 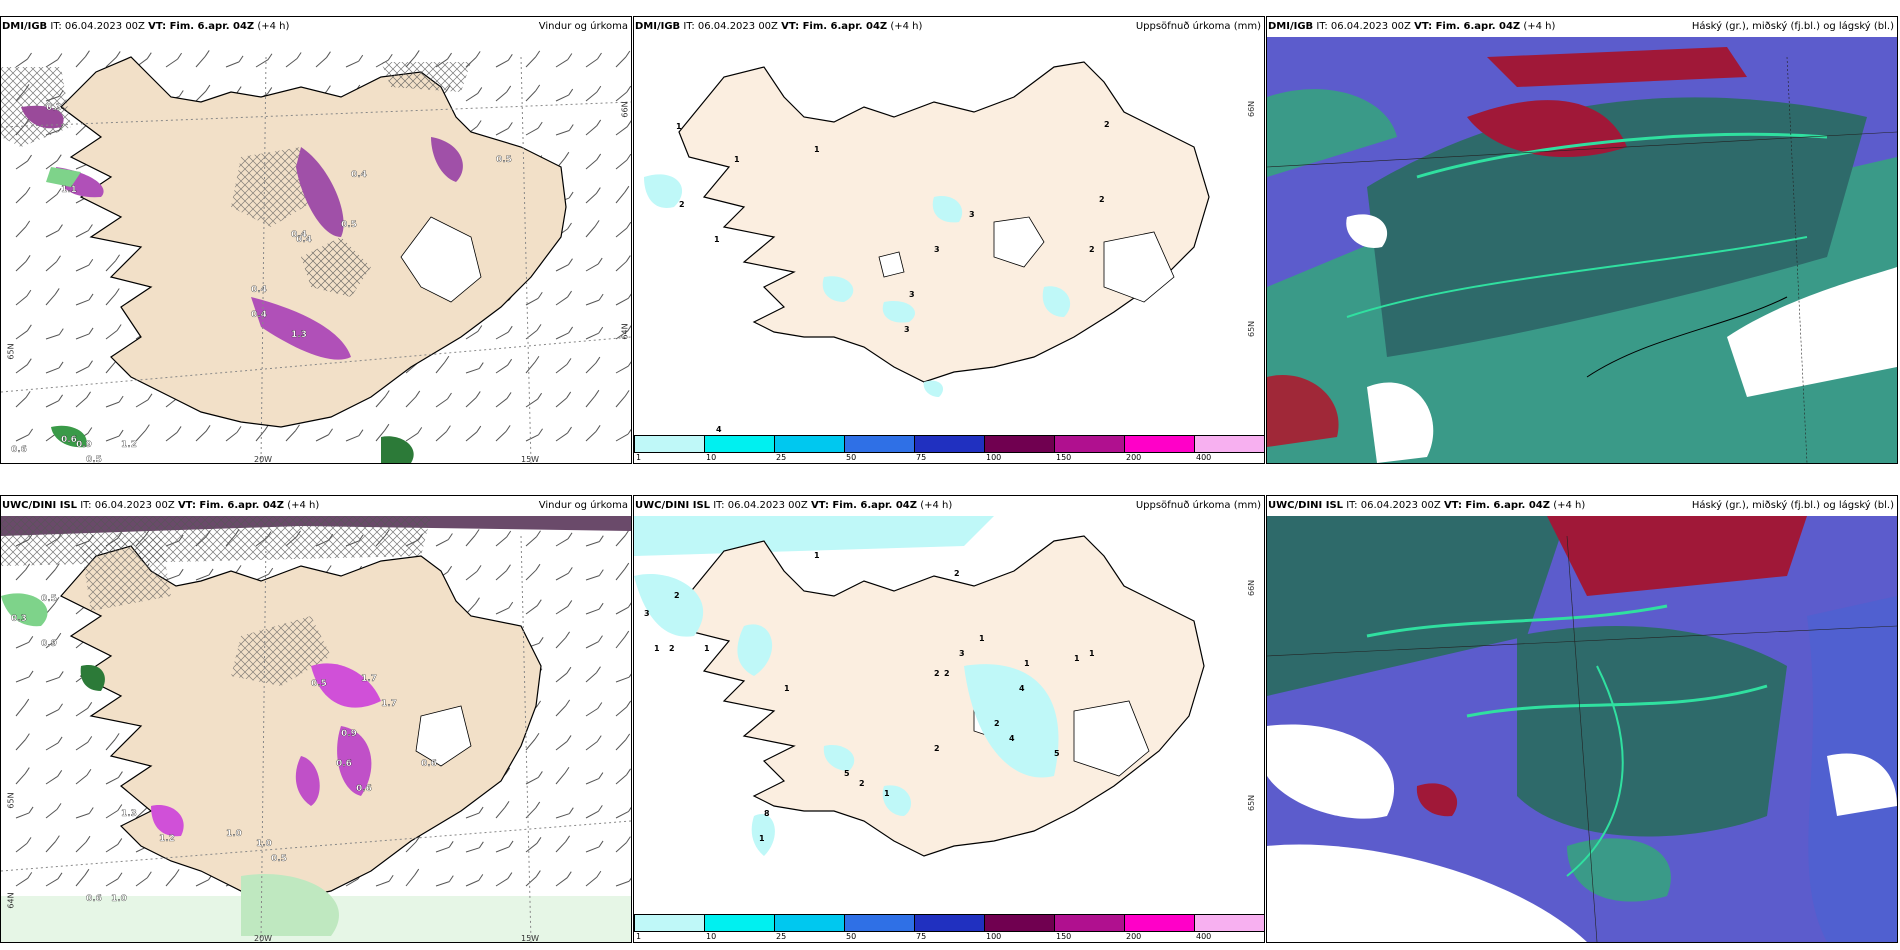 I want to click on colorbar-tick-label: 100, so click(x=994, y=457).